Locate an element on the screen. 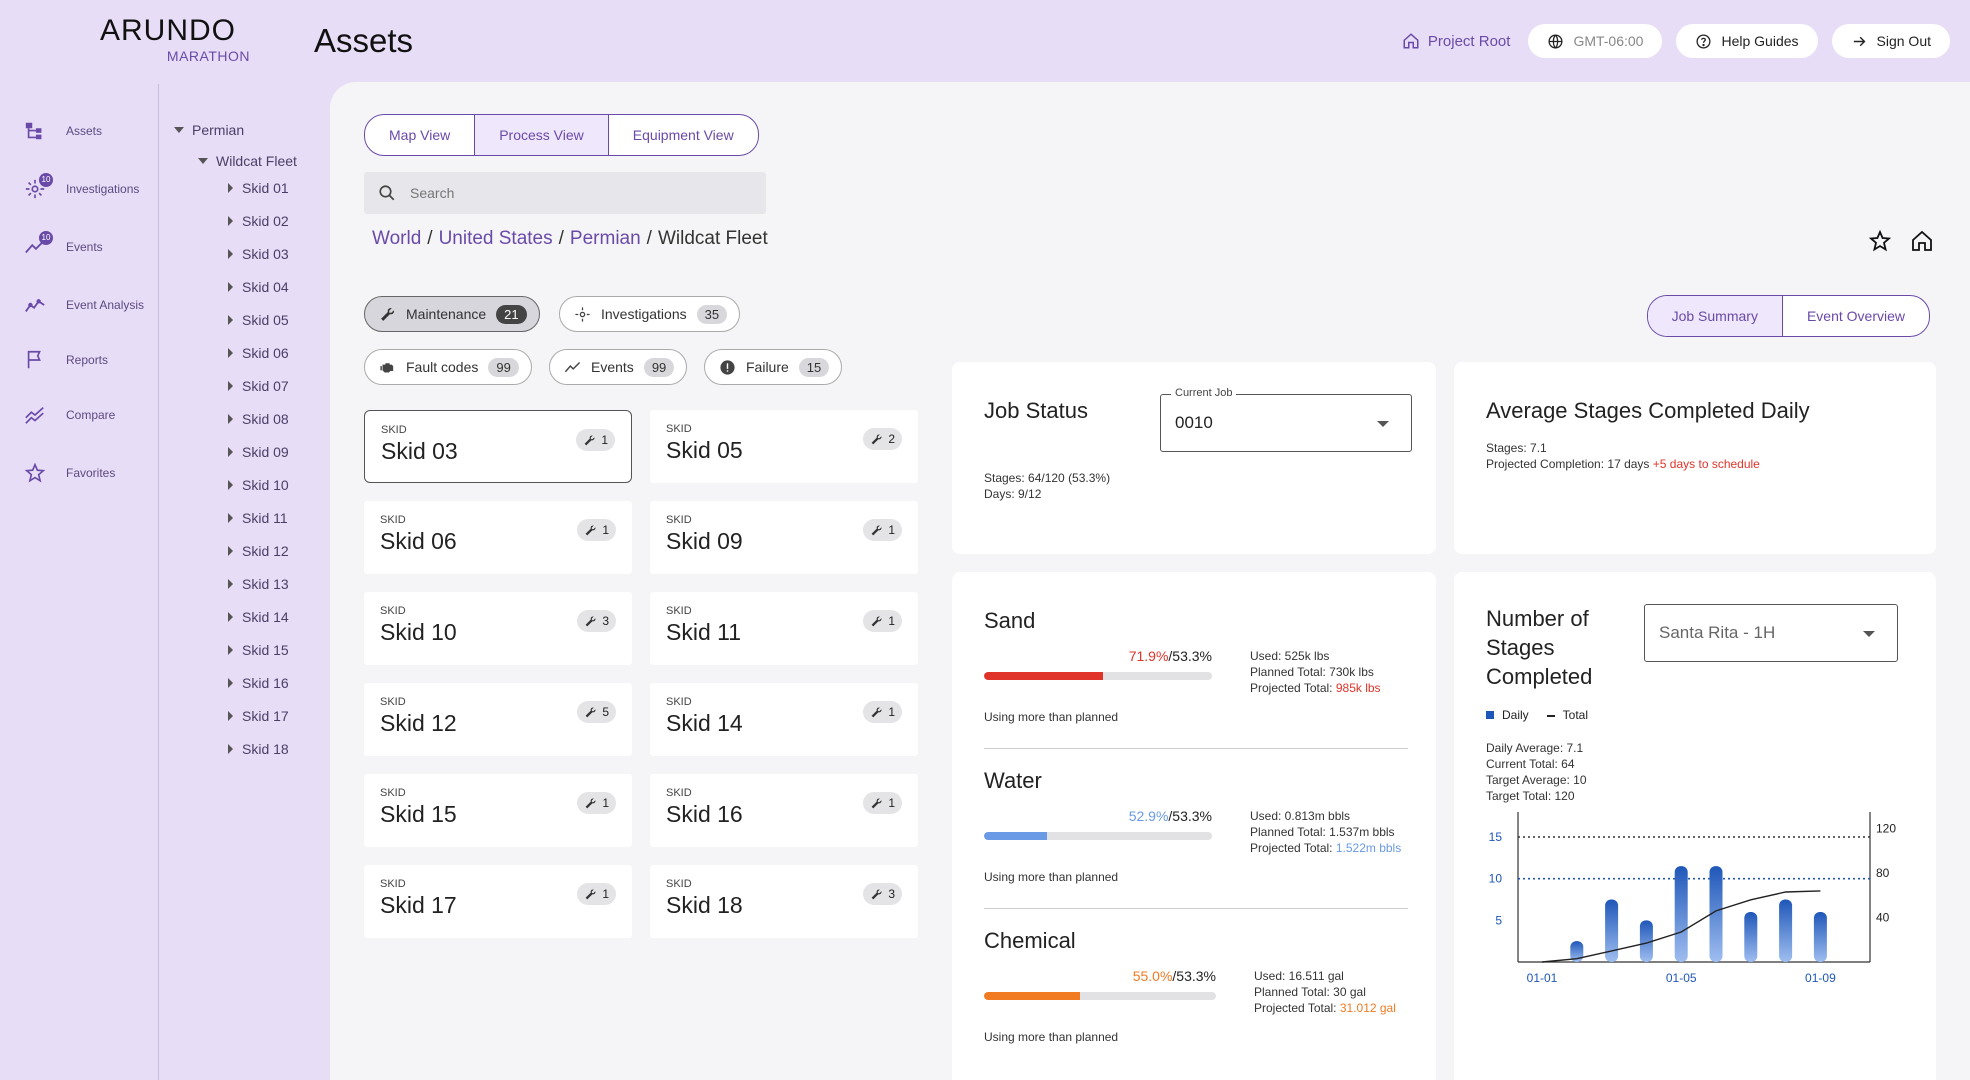 This screenshot has height=1080, width=1970. job-days: Days: 9/12 is located at coordinates (1013, 494).